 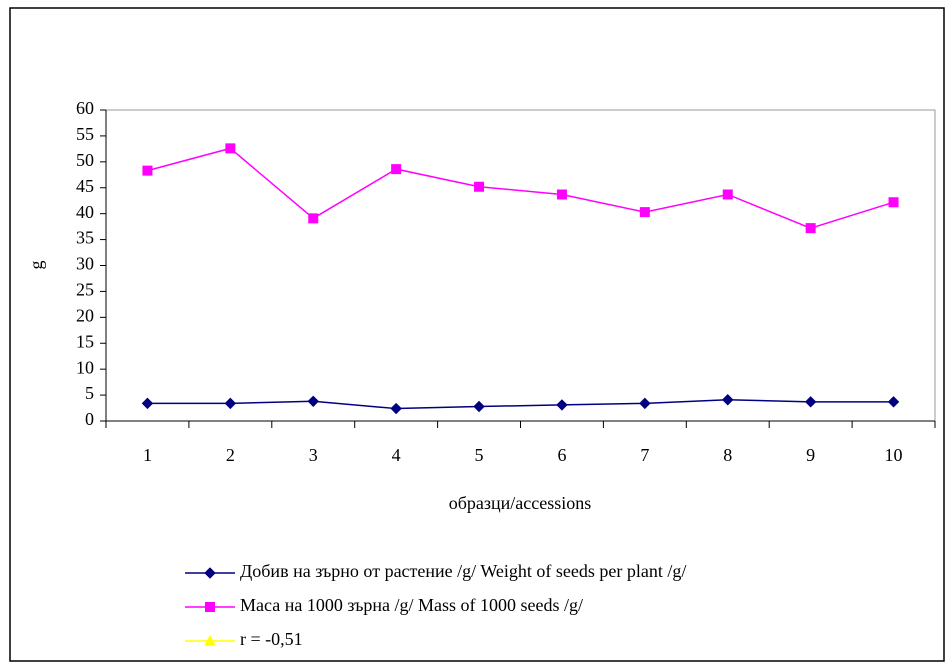 What do you see at coordinates (561, 455) in the screenshot?
I see `x-tick-label: 6` at bounding box center [561, 455].